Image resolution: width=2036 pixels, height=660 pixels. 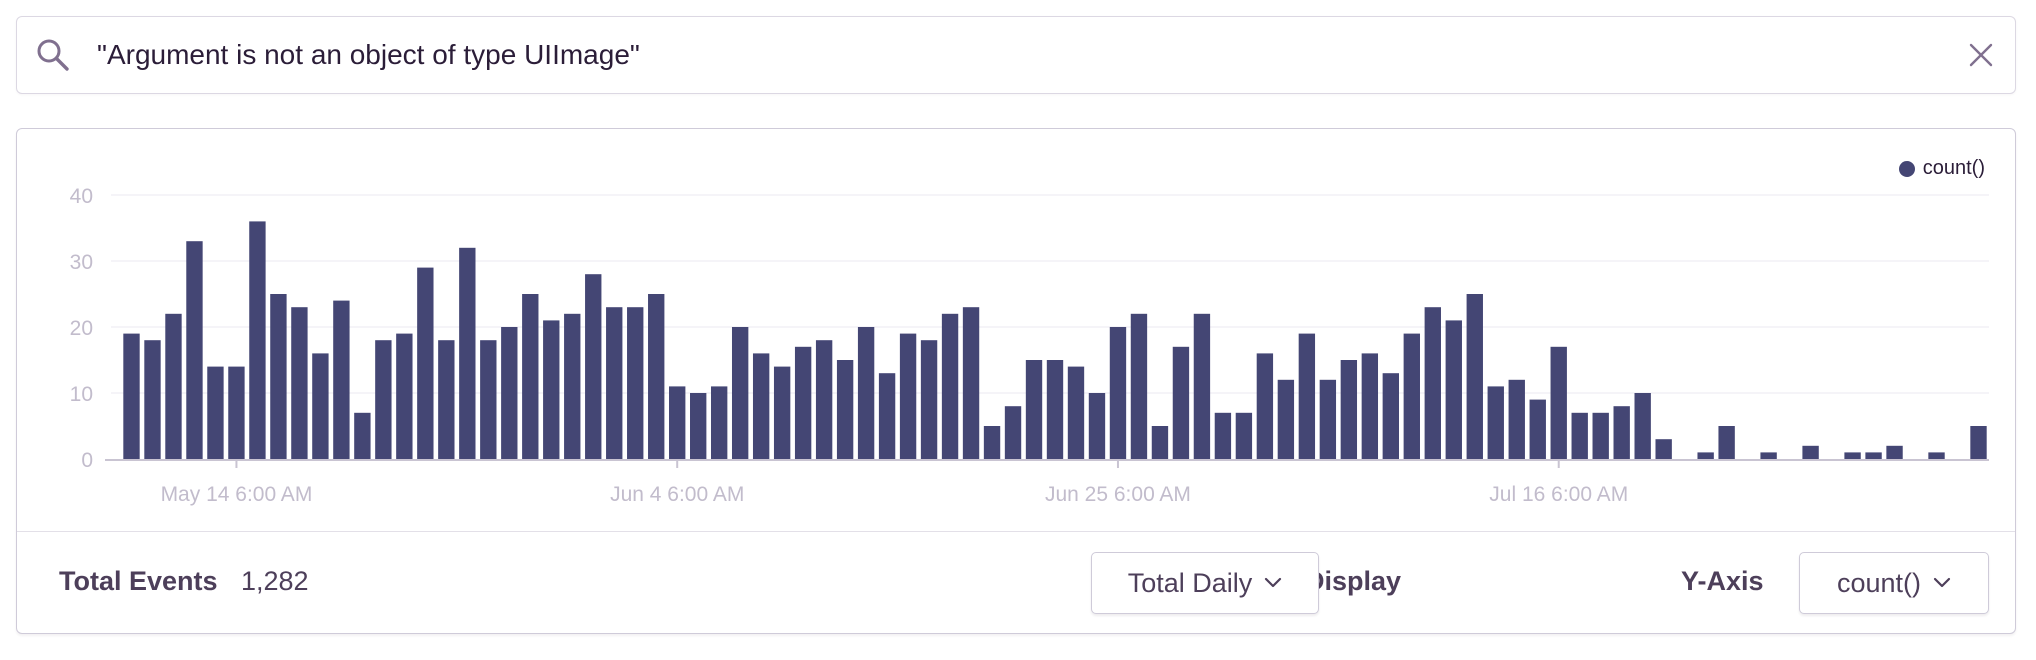 I want to click on total-events-value: 1,282, so click(x=275, y=581).